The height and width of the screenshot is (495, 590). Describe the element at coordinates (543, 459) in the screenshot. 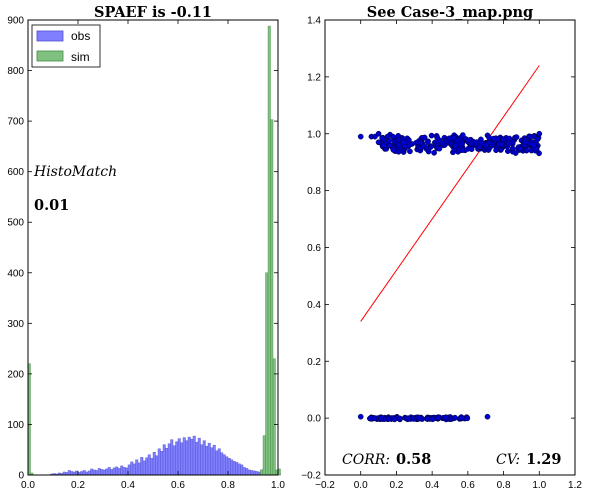

I see `cv-value: 1.29` at that location.